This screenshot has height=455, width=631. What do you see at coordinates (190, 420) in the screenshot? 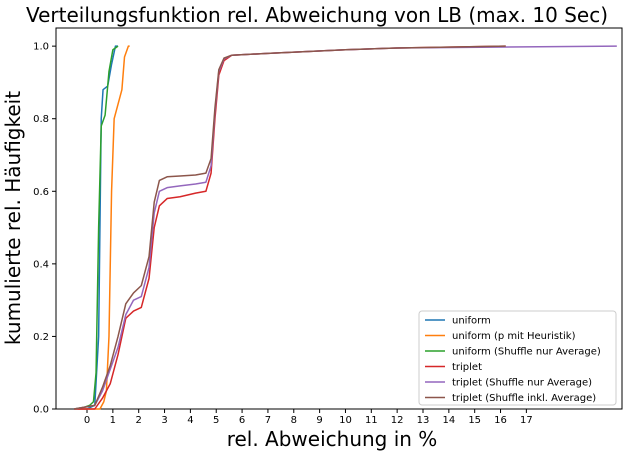
I see `x-tick-label: 4` at bounding box center [190, 420].